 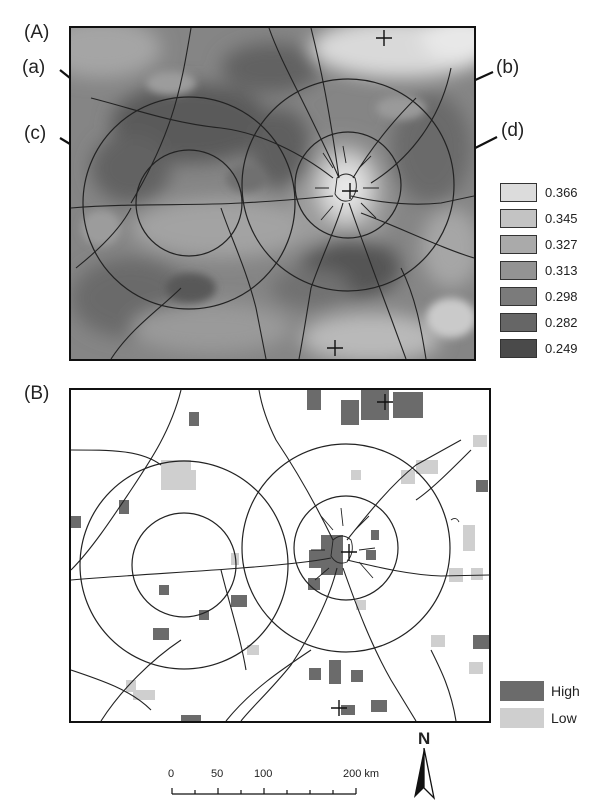 I want to click on scale-label-200km: 200 km, so click(x=361, y=774).